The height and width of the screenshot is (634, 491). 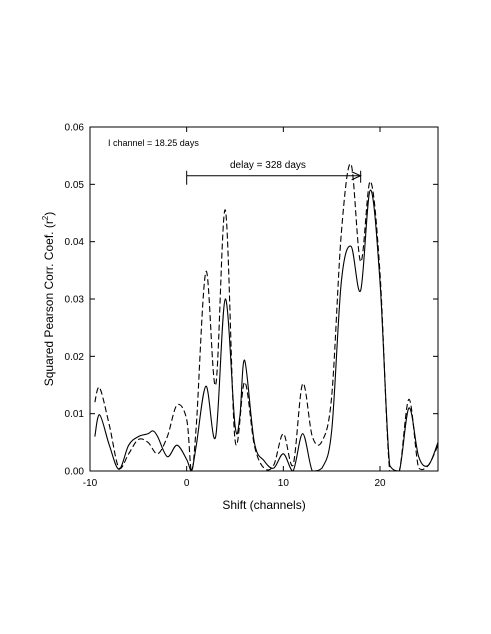 I want to click on y-axis-title-sup: 2, so click(x=45, y=217).